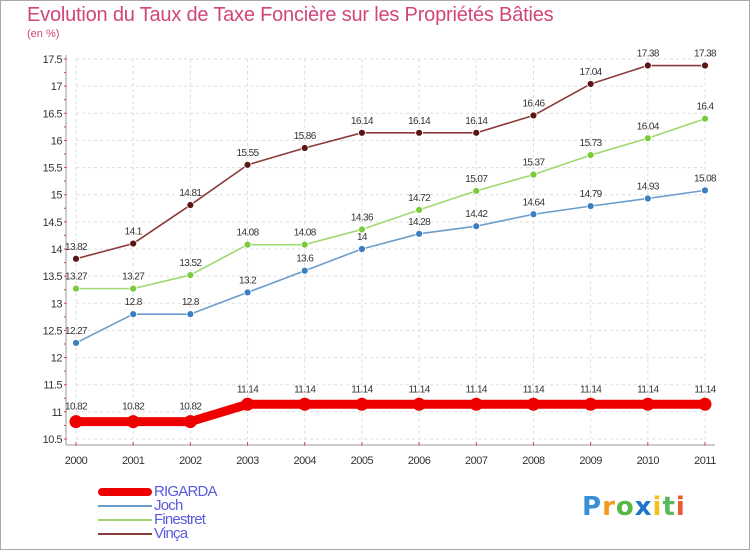  What do you see at coordinates (648, 187) in the screenshot?
I see `data-label: 14.93` at bounding box center [648, 187].